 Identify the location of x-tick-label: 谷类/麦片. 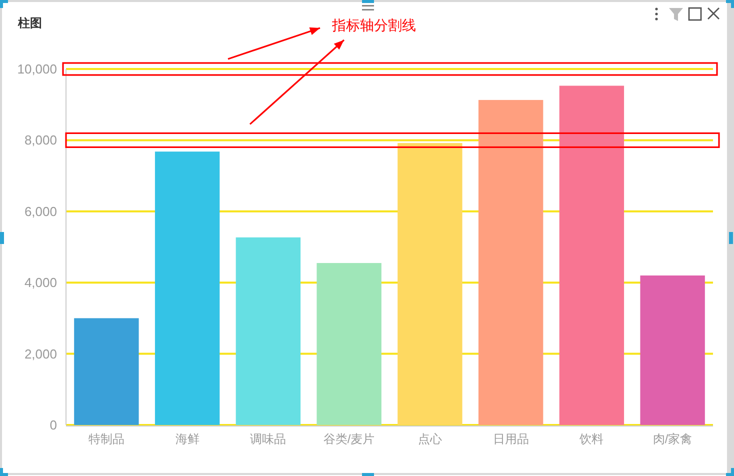
(349, 439).